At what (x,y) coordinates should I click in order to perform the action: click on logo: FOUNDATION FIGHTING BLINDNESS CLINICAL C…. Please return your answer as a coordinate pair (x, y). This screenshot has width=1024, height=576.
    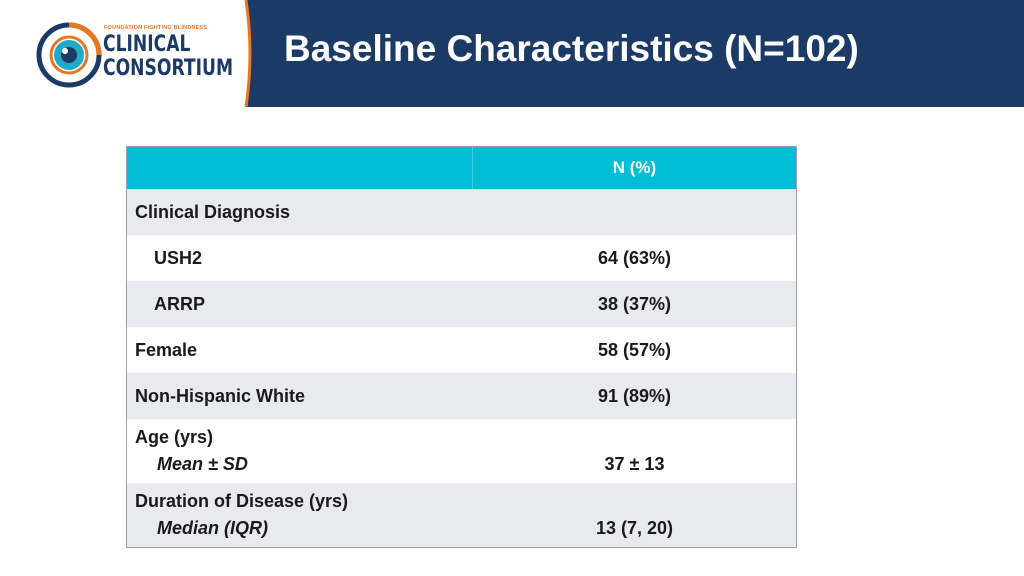
    Looking at the image, I should click on (123, 53).